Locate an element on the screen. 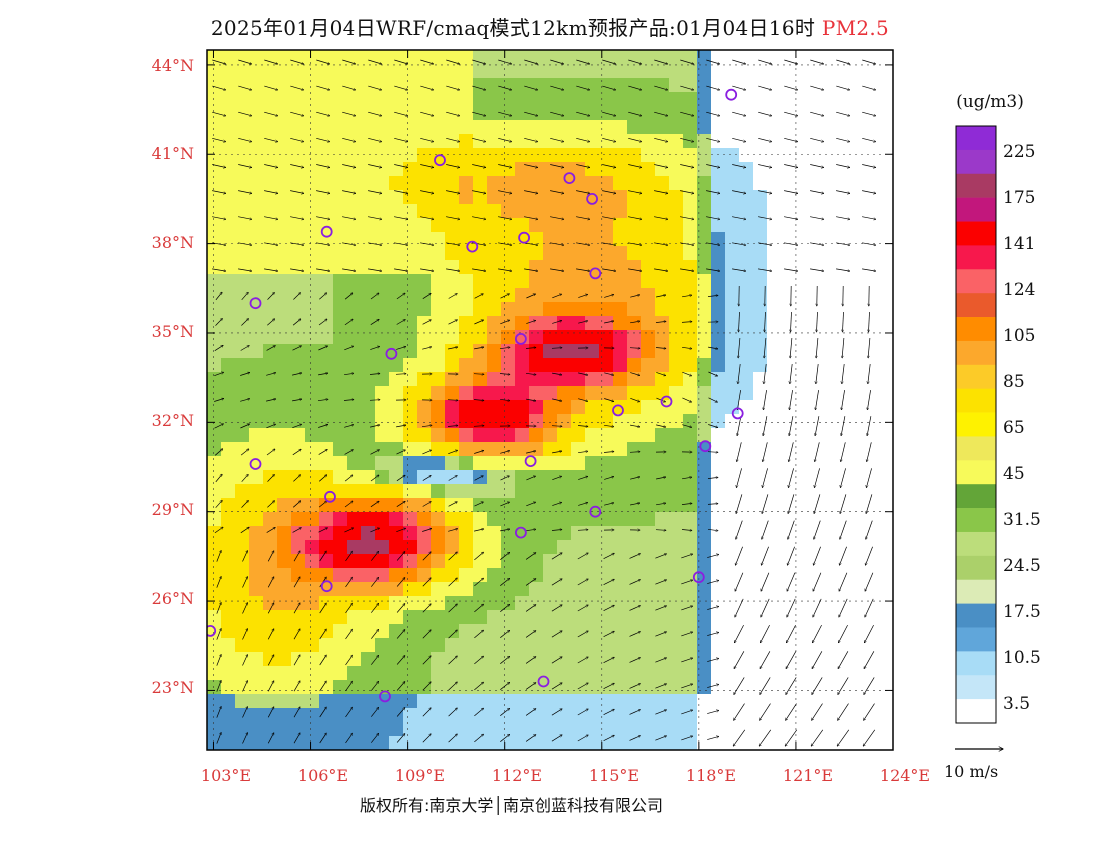 This screenshot has height=850, width=1100. lon-label-115: 115°E is located at coordinates (614, 775).